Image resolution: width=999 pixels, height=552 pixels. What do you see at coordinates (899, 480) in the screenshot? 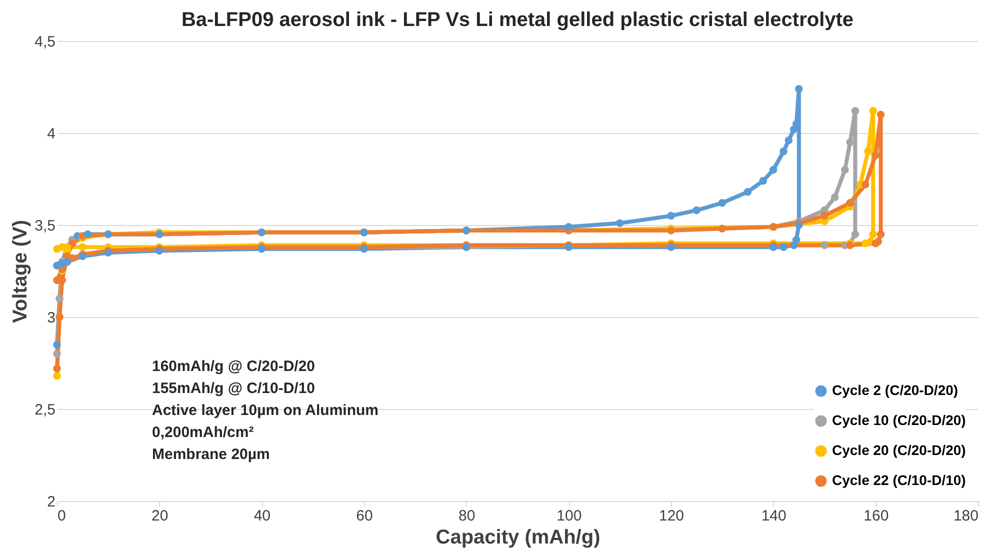
I see `legend-label: Cycle 22 (C/10-D/10)` at bounding box center [899, 480].